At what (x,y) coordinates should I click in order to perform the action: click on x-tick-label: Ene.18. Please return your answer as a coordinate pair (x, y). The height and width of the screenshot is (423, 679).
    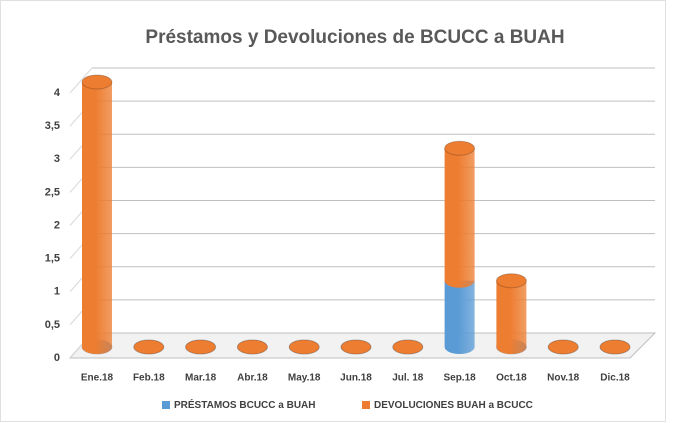
    Looking at the image, I should click on (97, 378).